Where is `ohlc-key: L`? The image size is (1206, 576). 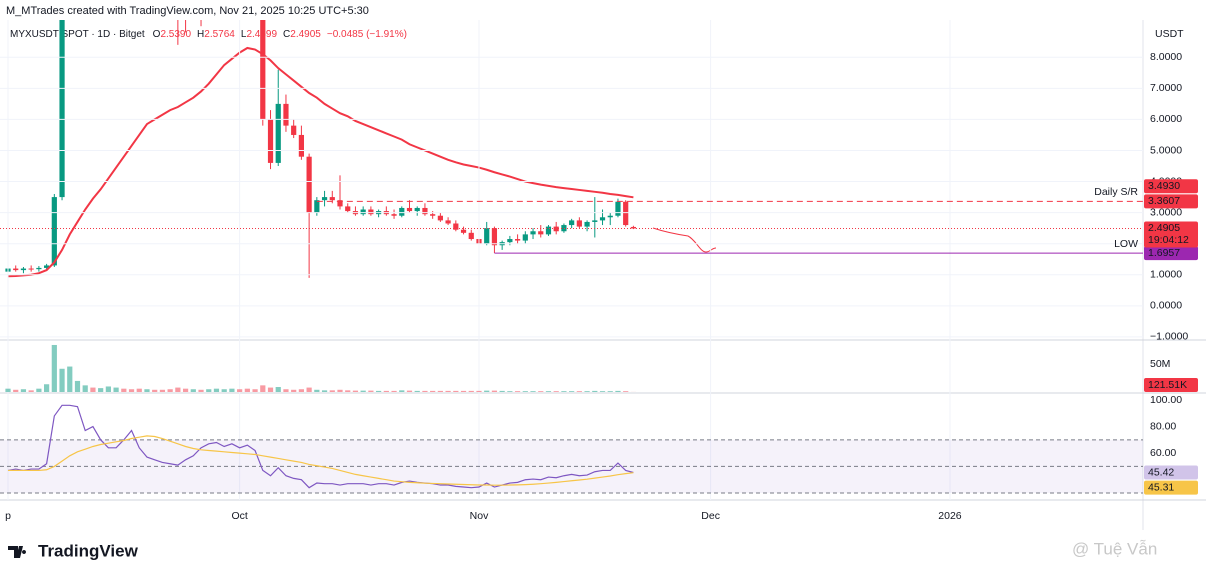
ohlc-key: L is located at coordinates (244, 34).